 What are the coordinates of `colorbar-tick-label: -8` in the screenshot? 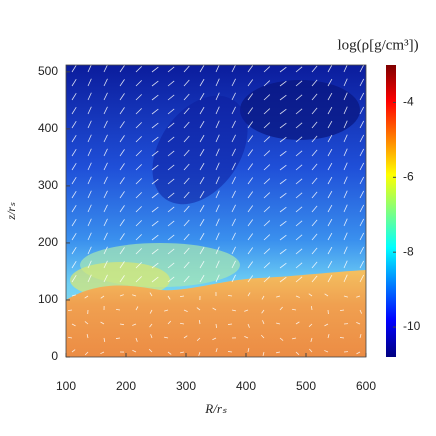 It's located at (408, 251).